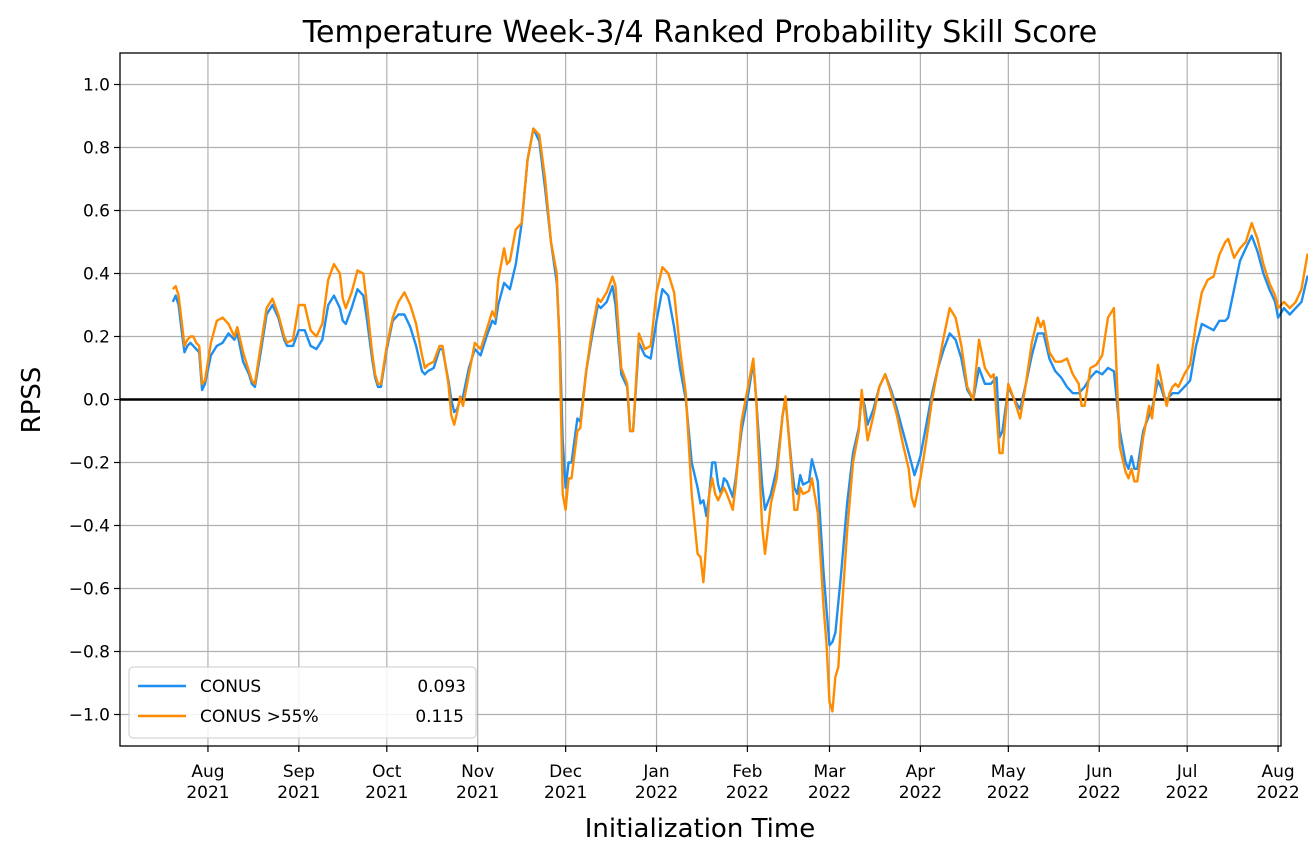  What do you see at coordinates (1099, 782) in the screenshot?
I see `x-tick-label: Jun 2022` at bounding box center [1099, 782].